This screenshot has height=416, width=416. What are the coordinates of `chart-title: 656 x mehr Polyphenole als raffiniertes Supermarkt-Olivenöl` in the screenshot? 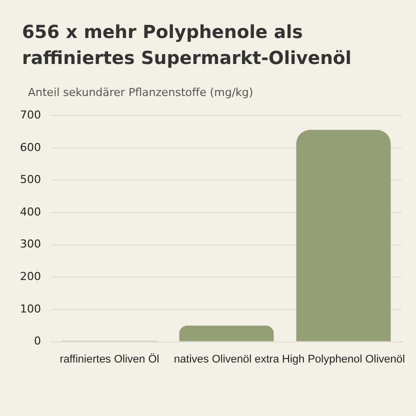 It's located at (186, 46).